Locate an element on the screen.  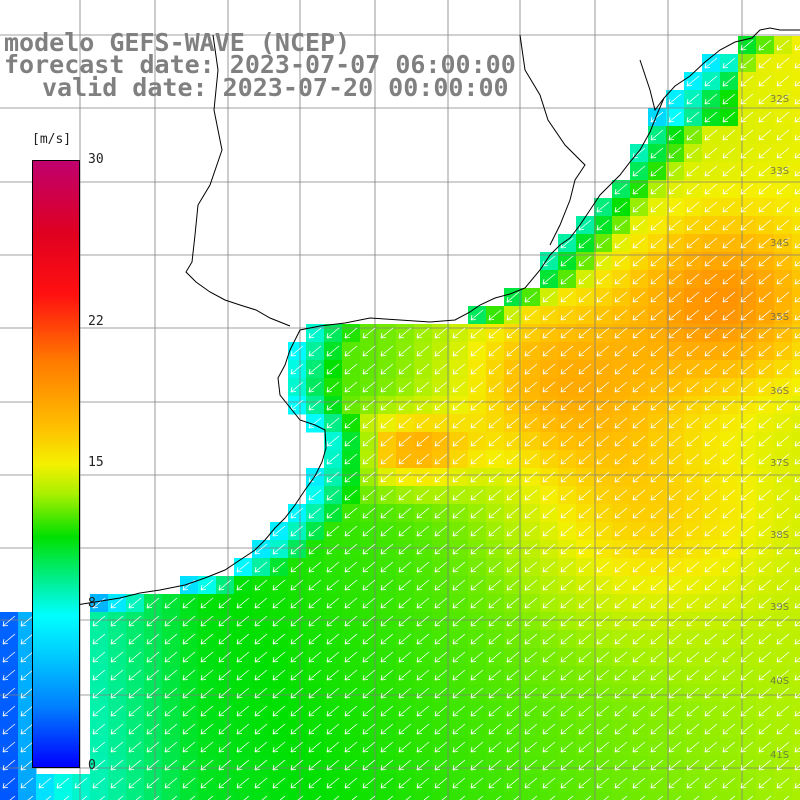
colorbar-tick-label: 15 is located at coordinates (96, 462).